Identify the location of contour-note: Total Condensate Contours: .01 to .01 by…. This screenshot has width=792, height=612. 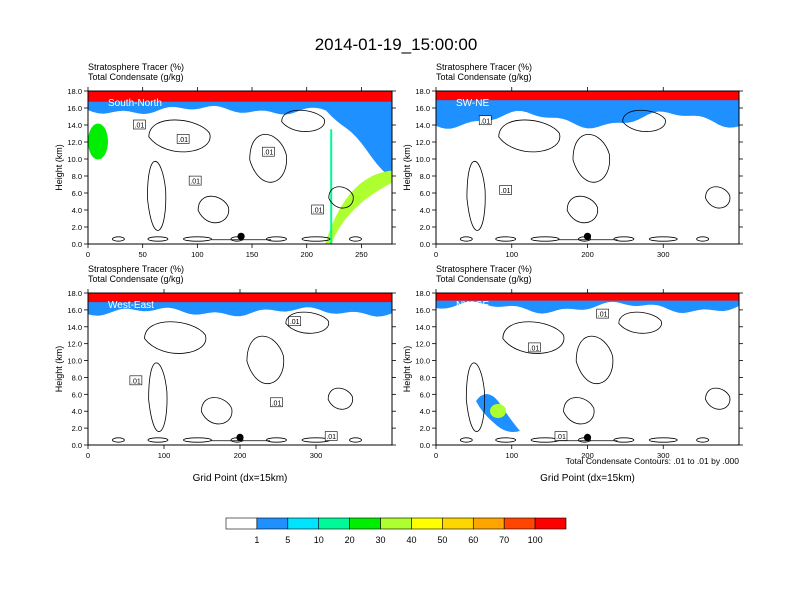
(653, 461).